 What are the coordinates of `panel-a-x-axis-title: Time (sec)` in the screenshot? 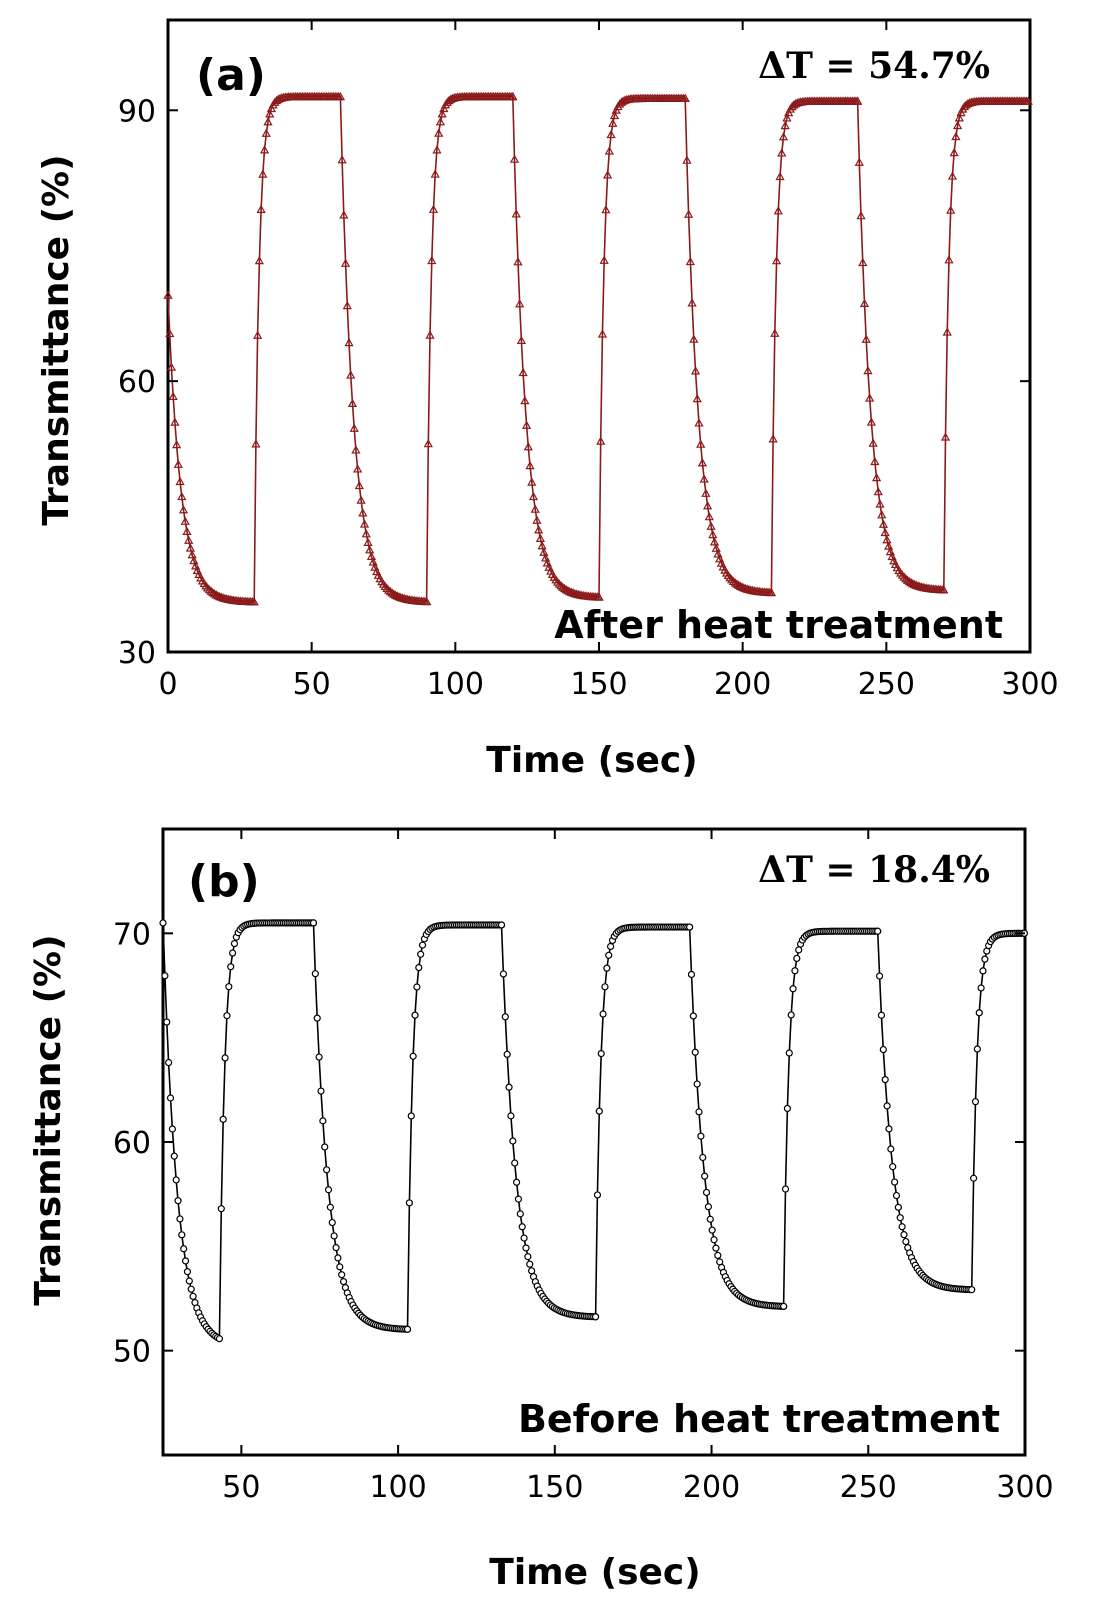 It's located at (591, 760).